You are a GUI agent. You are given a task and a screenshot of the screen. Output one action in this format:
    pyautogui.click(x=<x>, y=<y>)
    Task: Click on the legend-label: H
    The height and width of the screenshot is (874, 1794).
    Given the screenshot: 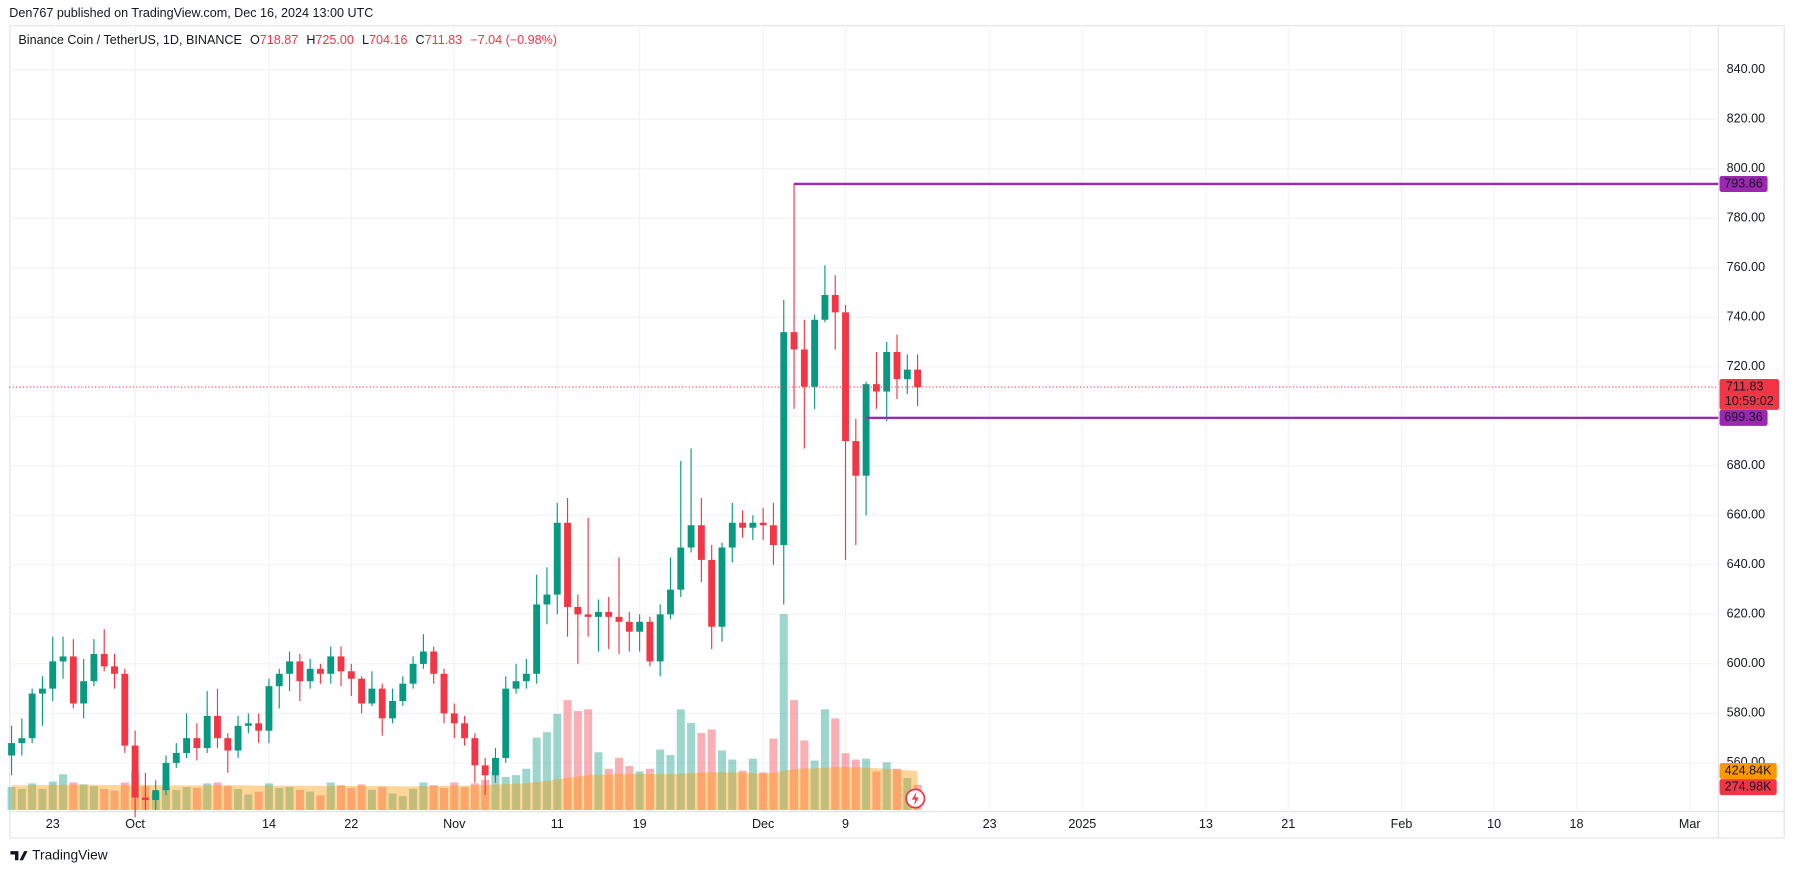 What is the action you would take?
    pyautogui.click(x=310, y=41)
    